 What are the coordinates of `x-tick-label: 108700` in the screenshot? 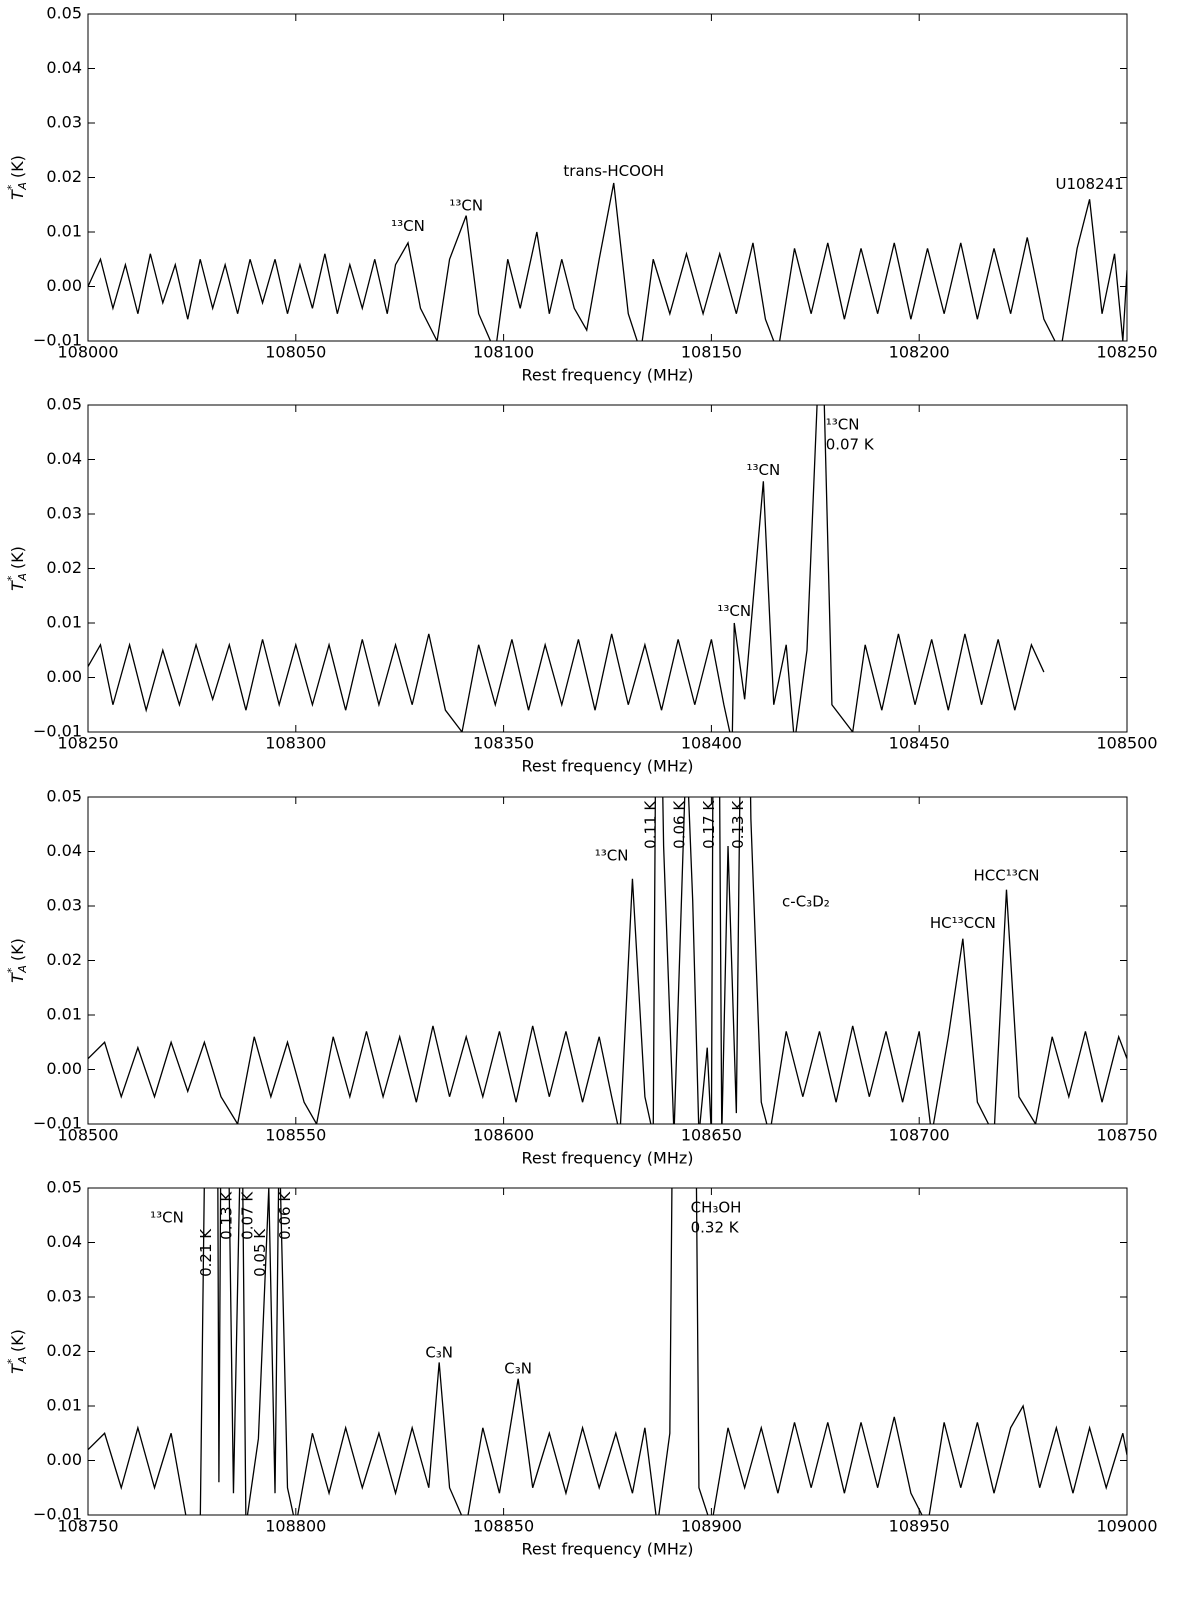 It's located at (919, 1135).